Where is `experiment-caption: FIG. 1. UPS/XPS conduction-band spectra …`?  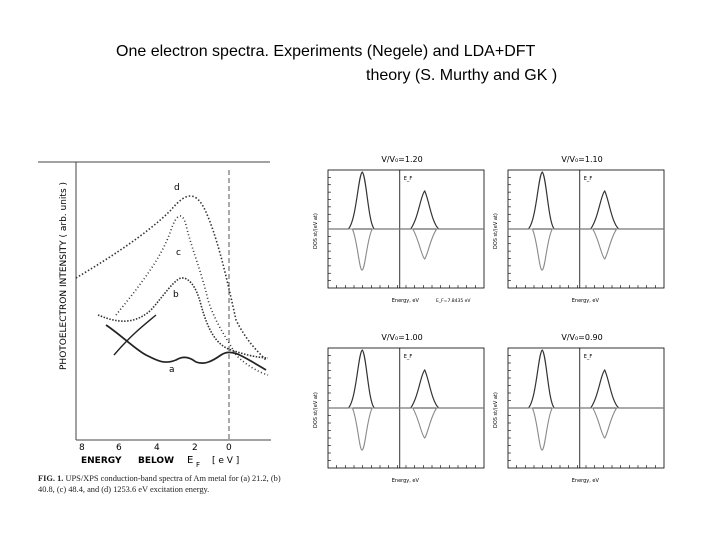 experiment-caption: FIG. 1. UPS/XPS conduction-band spectra … is located at coordinates (160, 484).